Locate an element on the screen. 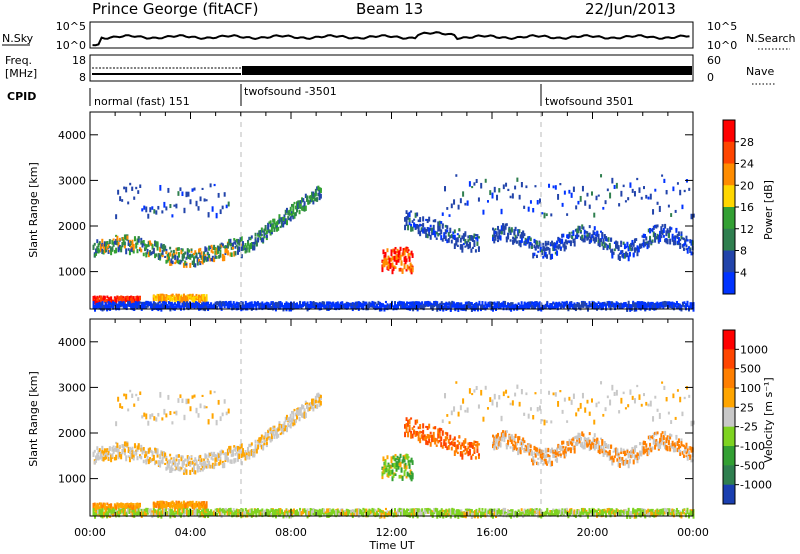 This screenshot has width=800, height=554. station-title: Prince George (fitACF) is located at coordinates (175, 9).